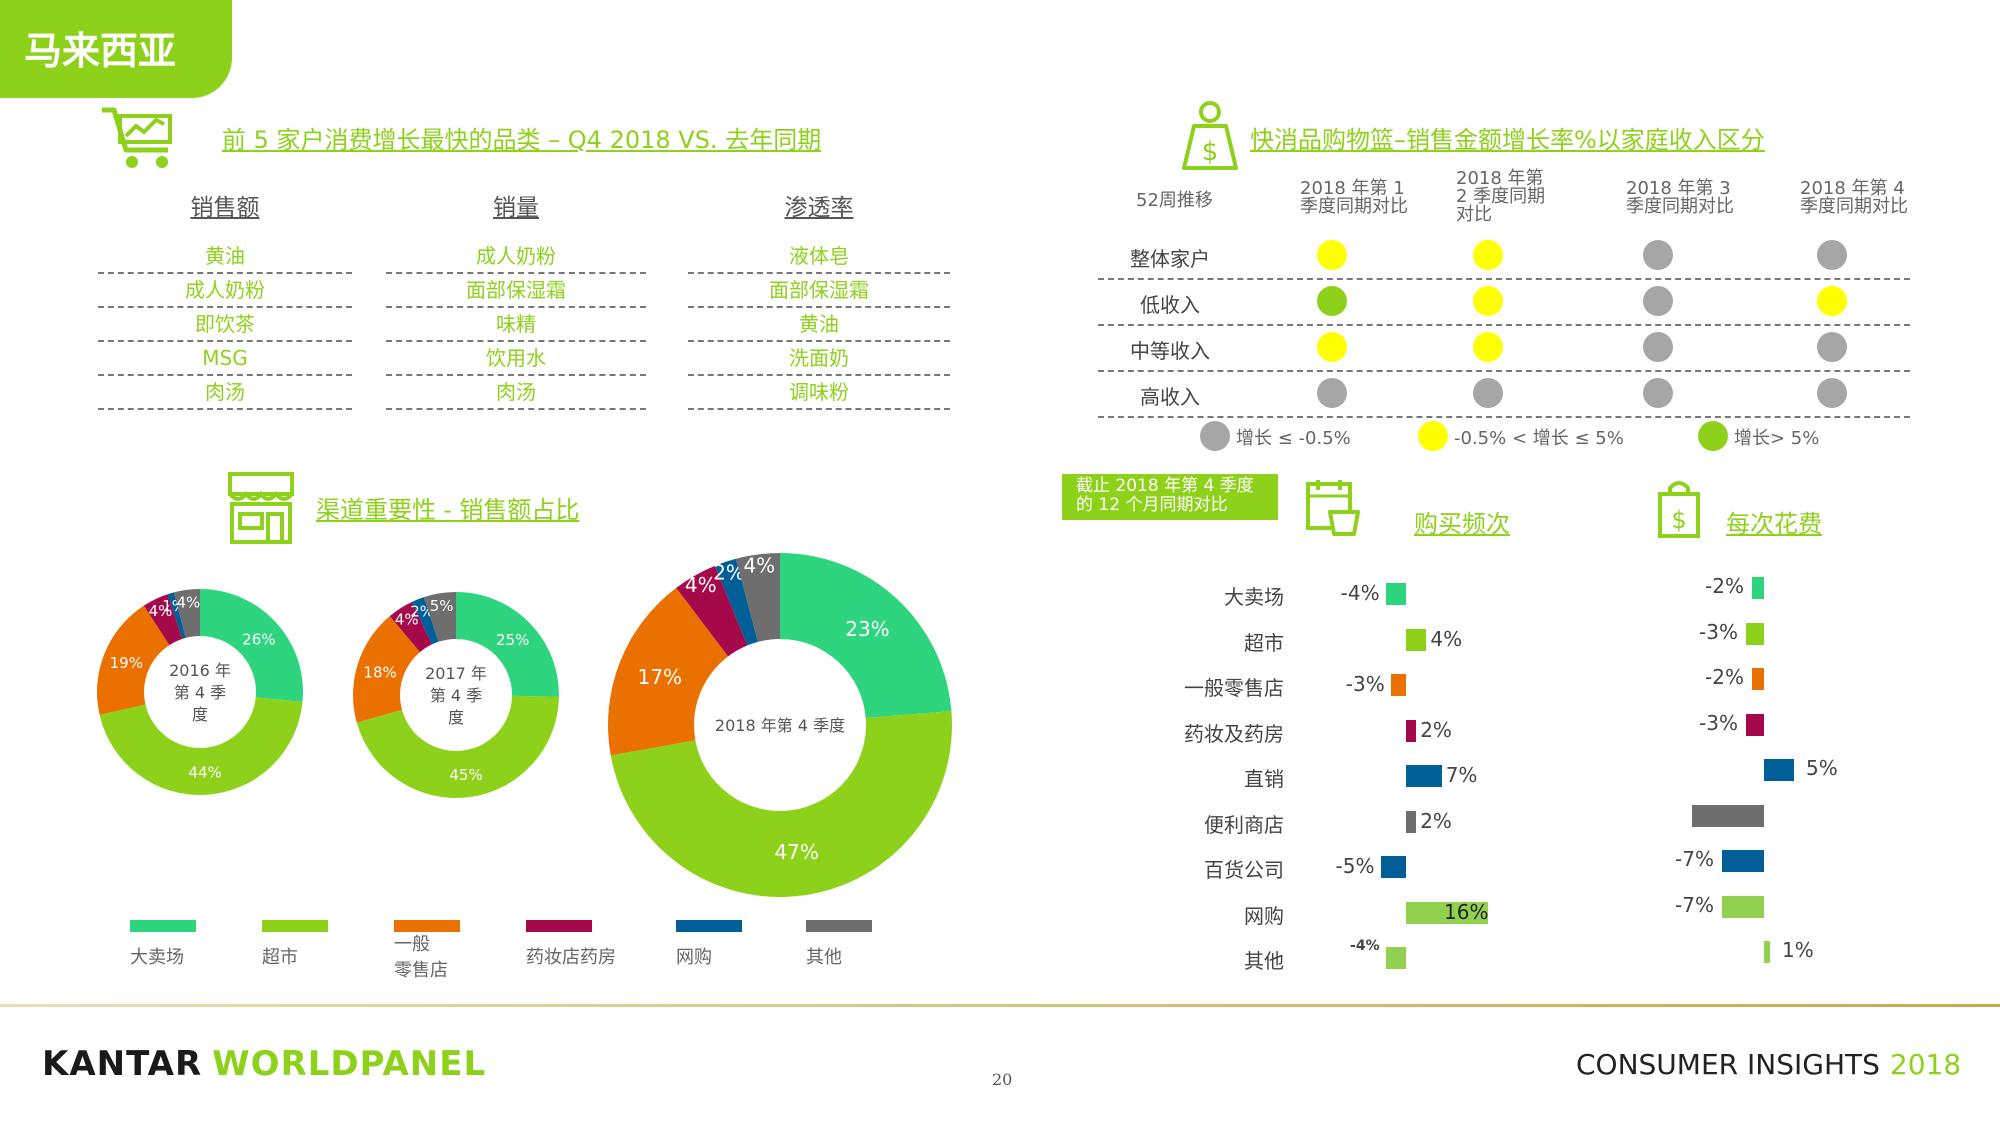 The width and height of the screenshot is (2000, 1125). I want to click on top5-list-item: 调味粉, so click(819, 393).